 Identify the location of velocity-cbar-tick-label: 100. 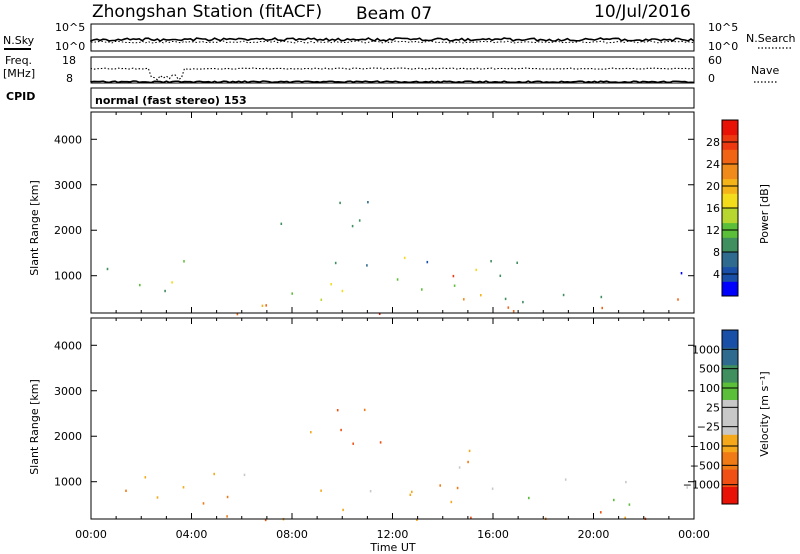
(709, 388).